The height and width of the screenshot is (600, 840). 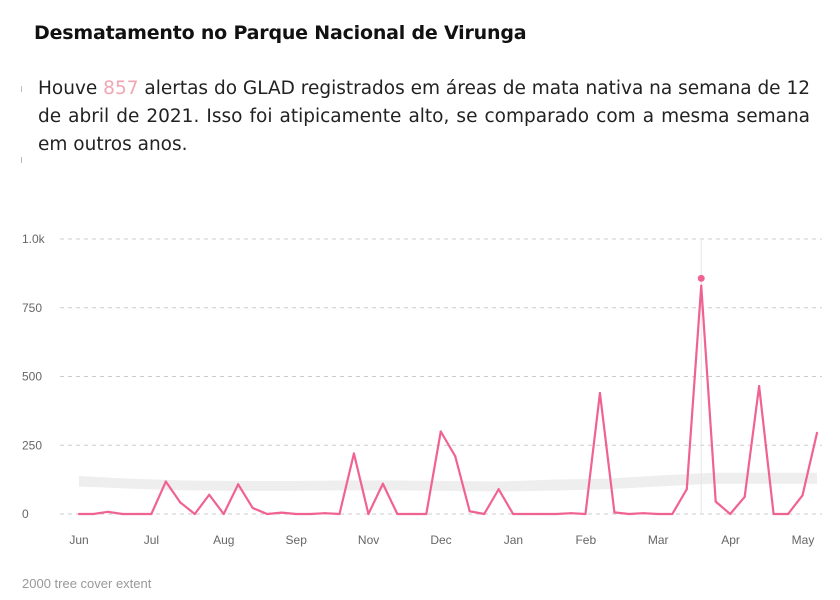 What do you see at coordinates (121, 88) in the screenshot?
I see `alert-count-highlight: 857` at bounding box center [121, 88].